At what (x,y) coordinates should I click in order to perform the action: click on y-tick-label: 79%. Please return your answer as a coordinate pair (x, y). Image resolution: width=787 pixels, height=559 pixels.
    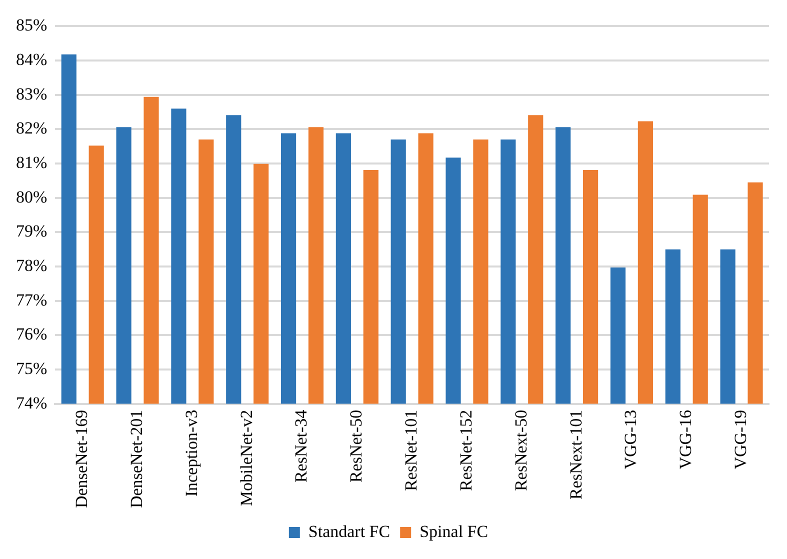
    Looking at the image, I should click on (32, 231).